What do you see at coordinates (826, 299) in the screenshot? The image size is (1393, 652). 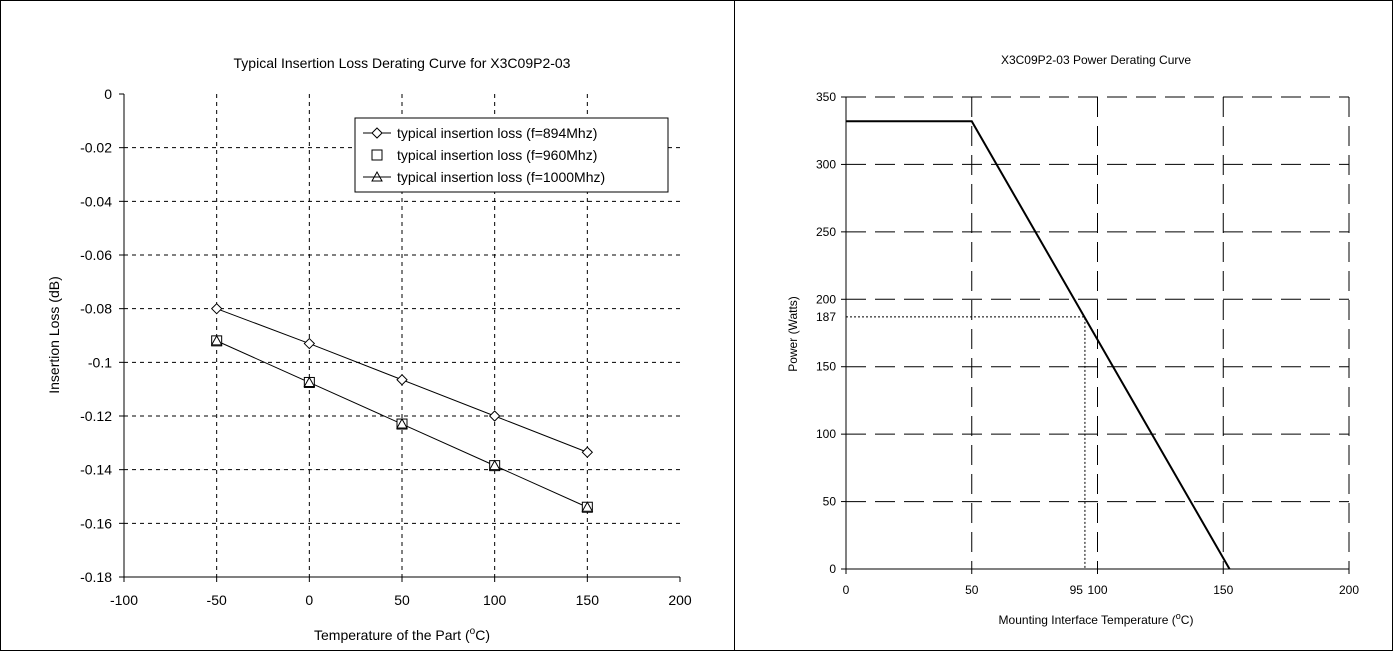 I see `y-tick-label: 200` at bounding box center [826, 299].